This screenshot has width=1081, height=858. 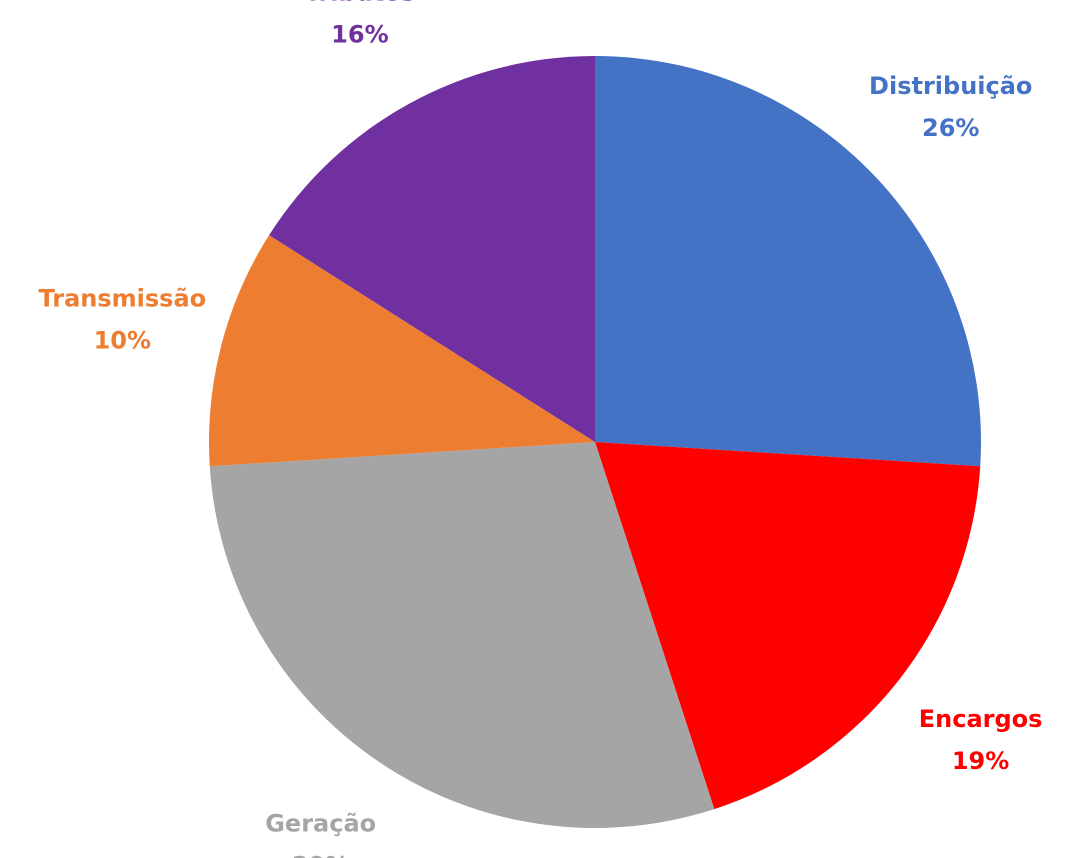 I want to click on value-label: 10%, so click(x=122, y=341).